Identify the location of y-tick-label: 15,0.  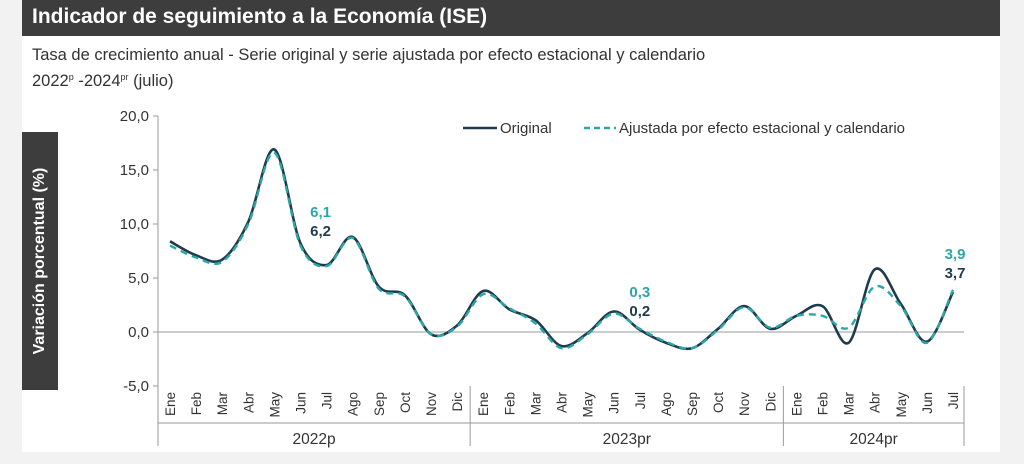
(134, 170).